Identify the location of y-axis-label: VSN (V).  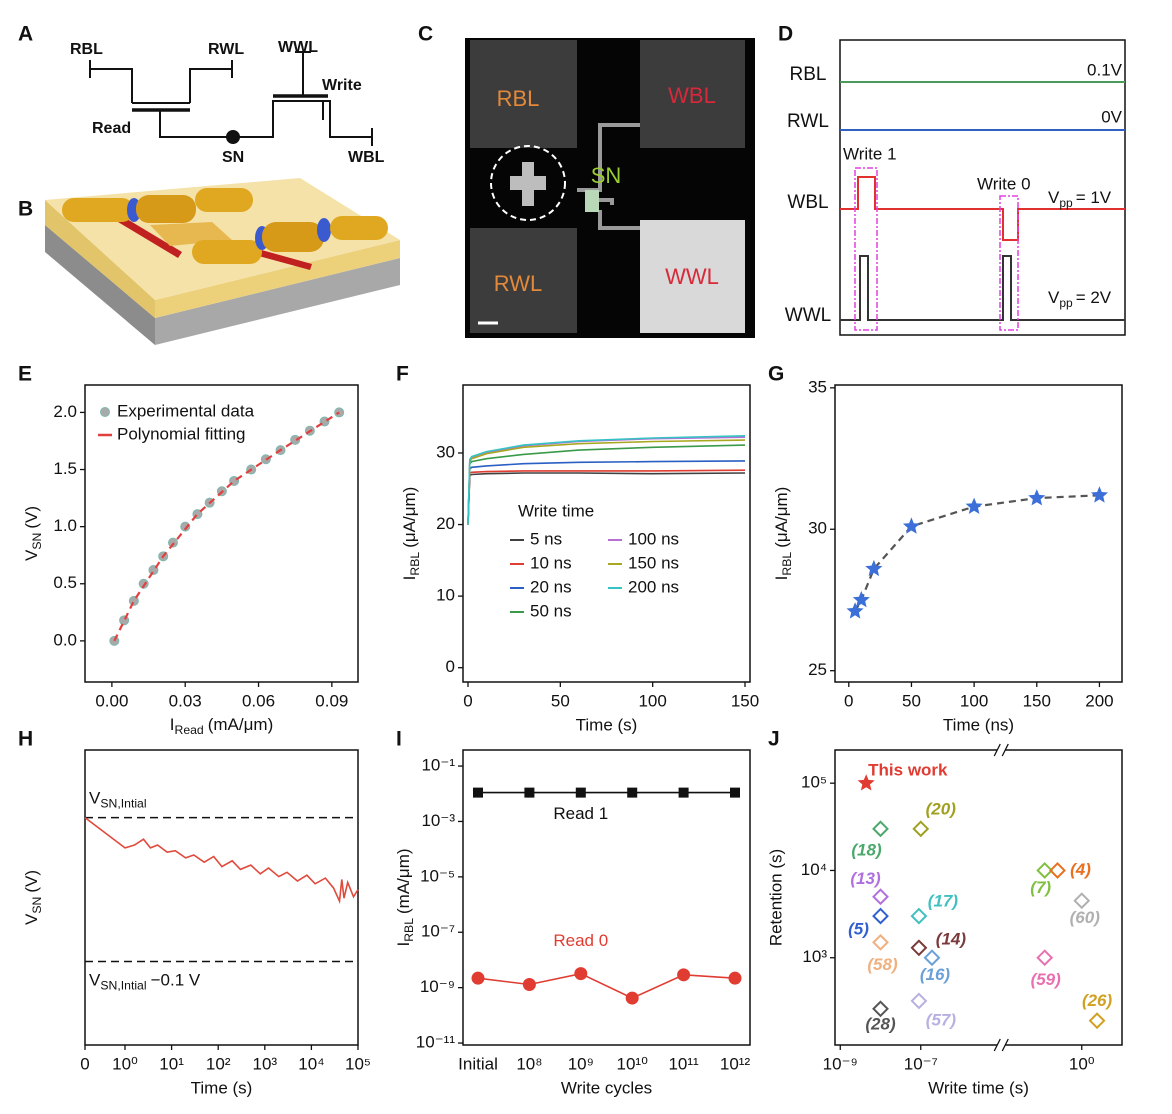
(33, 533).